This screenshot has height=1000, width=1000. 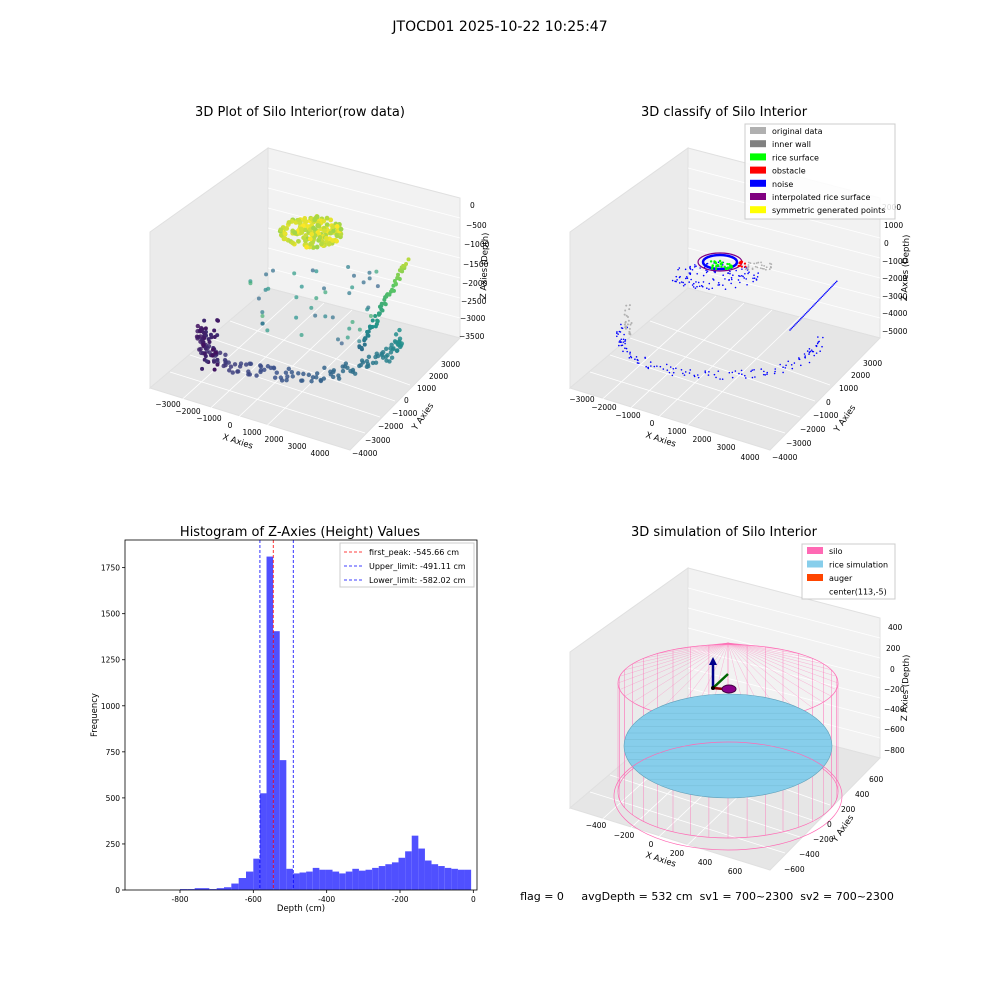 I want to click on silo-wireframe, so click(x=728, y=746).